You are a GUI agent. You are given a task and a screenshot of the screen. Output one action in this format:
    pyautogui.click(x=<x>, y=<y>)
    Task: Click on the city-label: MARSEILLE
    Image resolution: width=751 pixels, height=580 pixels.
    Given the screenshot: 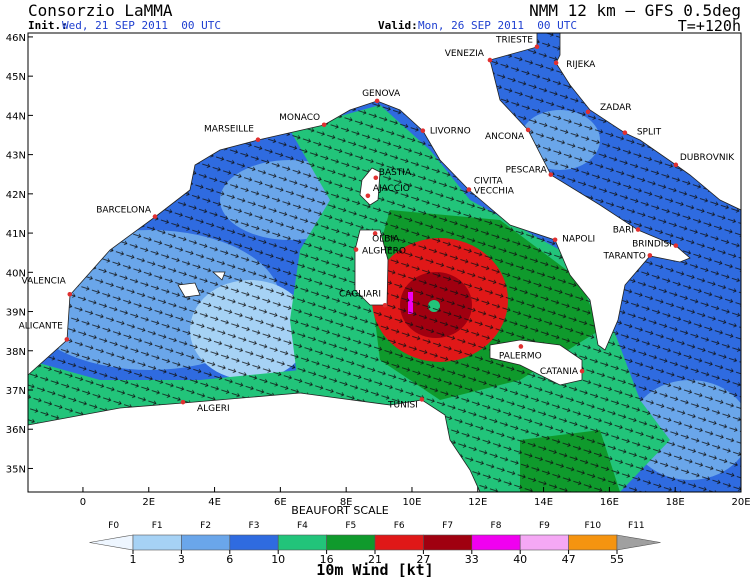 What is the action you would take?
    pyautogui.click(x=229, y=130)
    